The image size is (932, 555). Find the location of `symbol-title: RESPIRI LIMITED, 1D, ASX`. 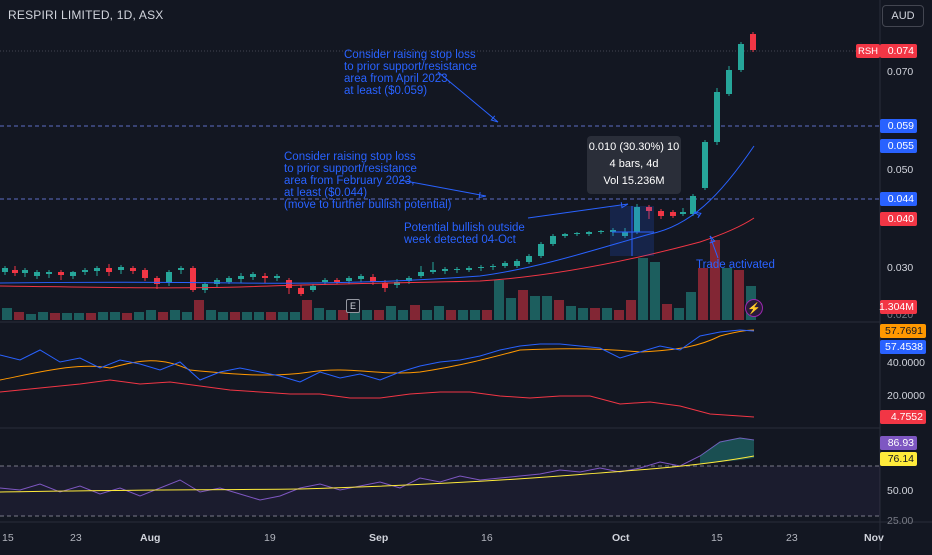

symbol-title: RESPIRI LIMITED, 1D, ASX is located at coordinates (86, 15).